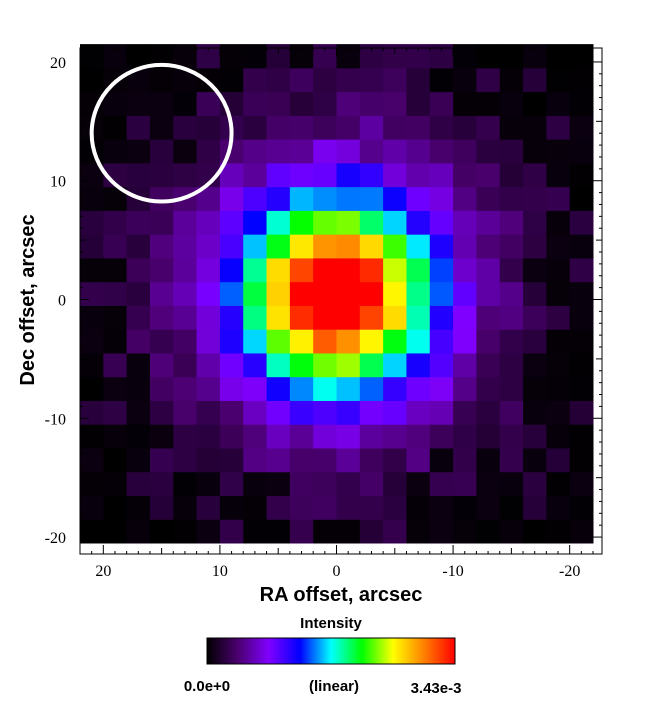 The image size is (652, 716). I want to click on y-tick-label: -10, so click(55, 419).